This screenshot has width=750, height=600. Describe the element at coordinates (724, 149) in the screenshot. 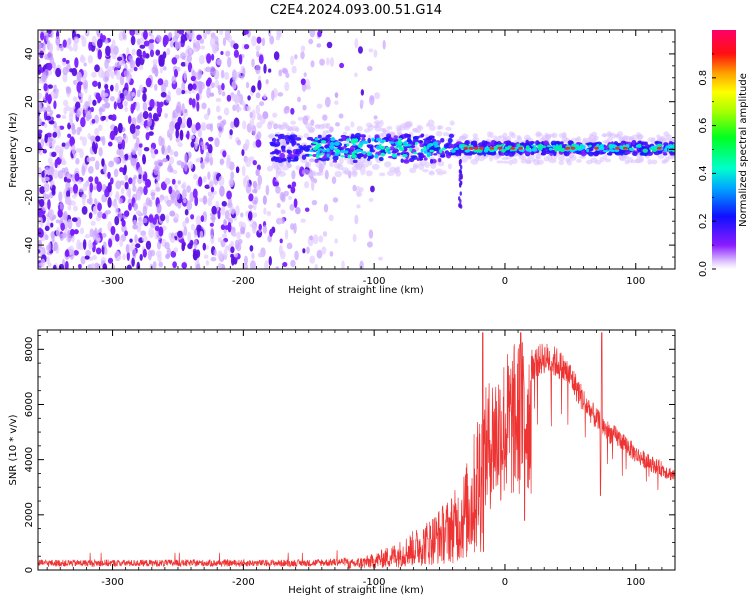

I see `colorbar-scale` at that location.